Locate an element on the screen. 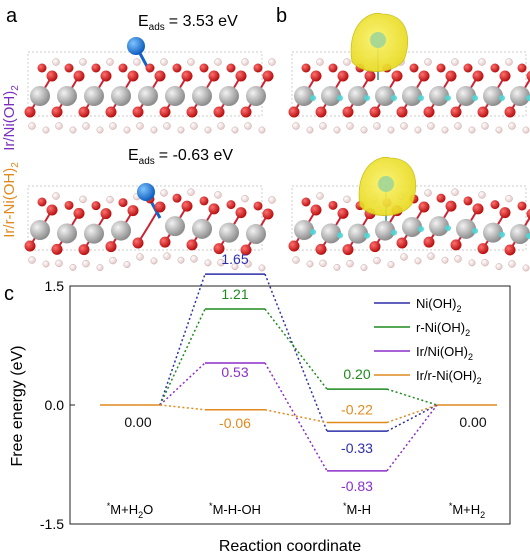  eads-bottom-prefix: E is located at coordinates (133, 155).